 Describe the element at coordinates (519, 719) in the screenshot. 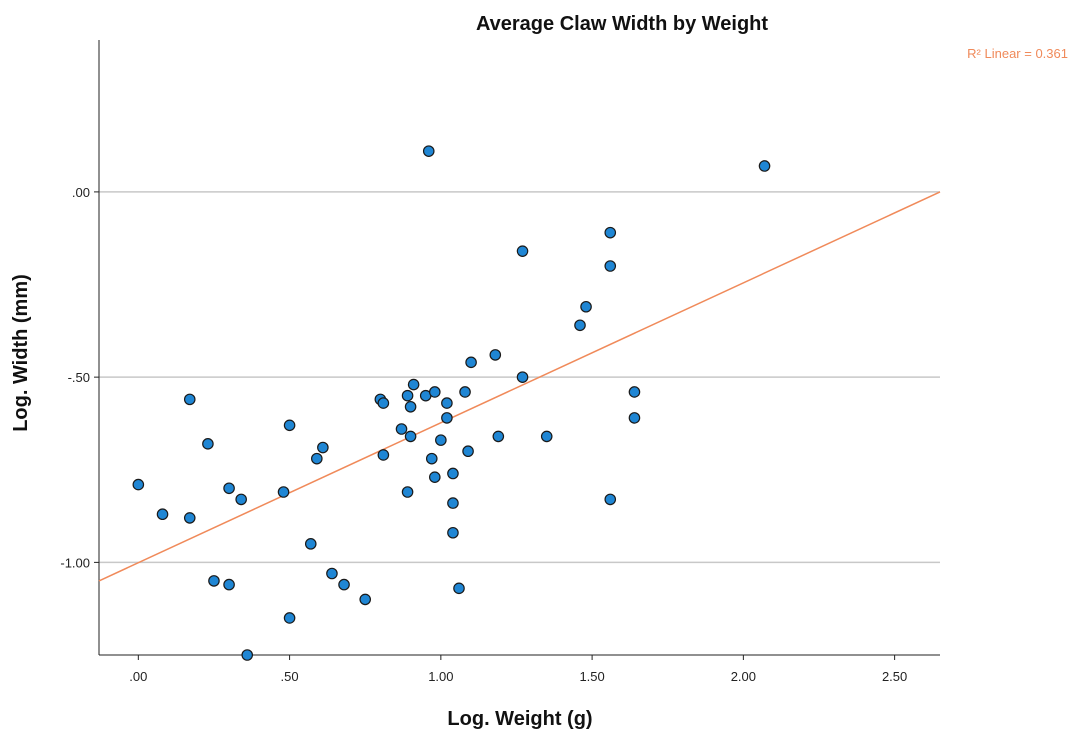

I see `x-axis-title: Log. Weight (g)` at that location.